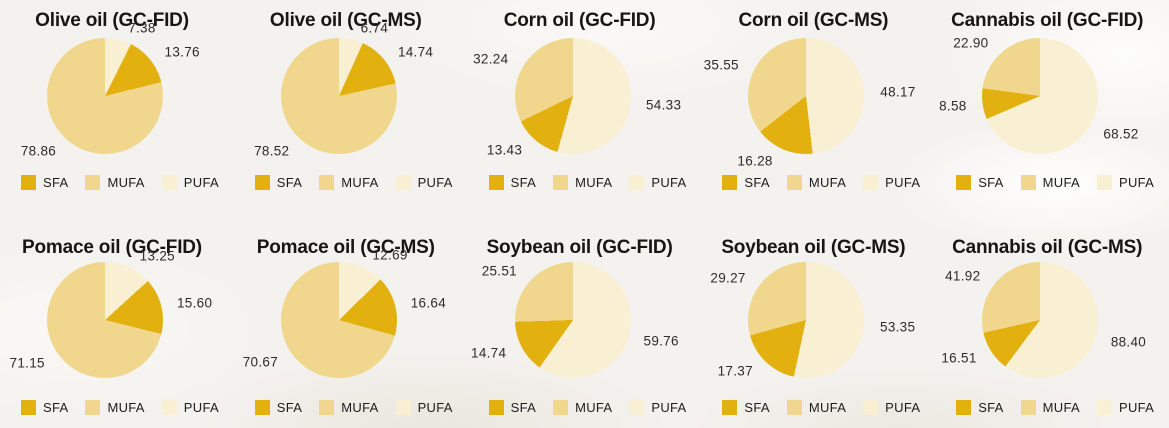 This screenshot has height=428, width=1169. What do you see at coordinates (959, 358) in the screenshot?
I see `value-label-sfa: 16.51` at bounding box center [959, 358].